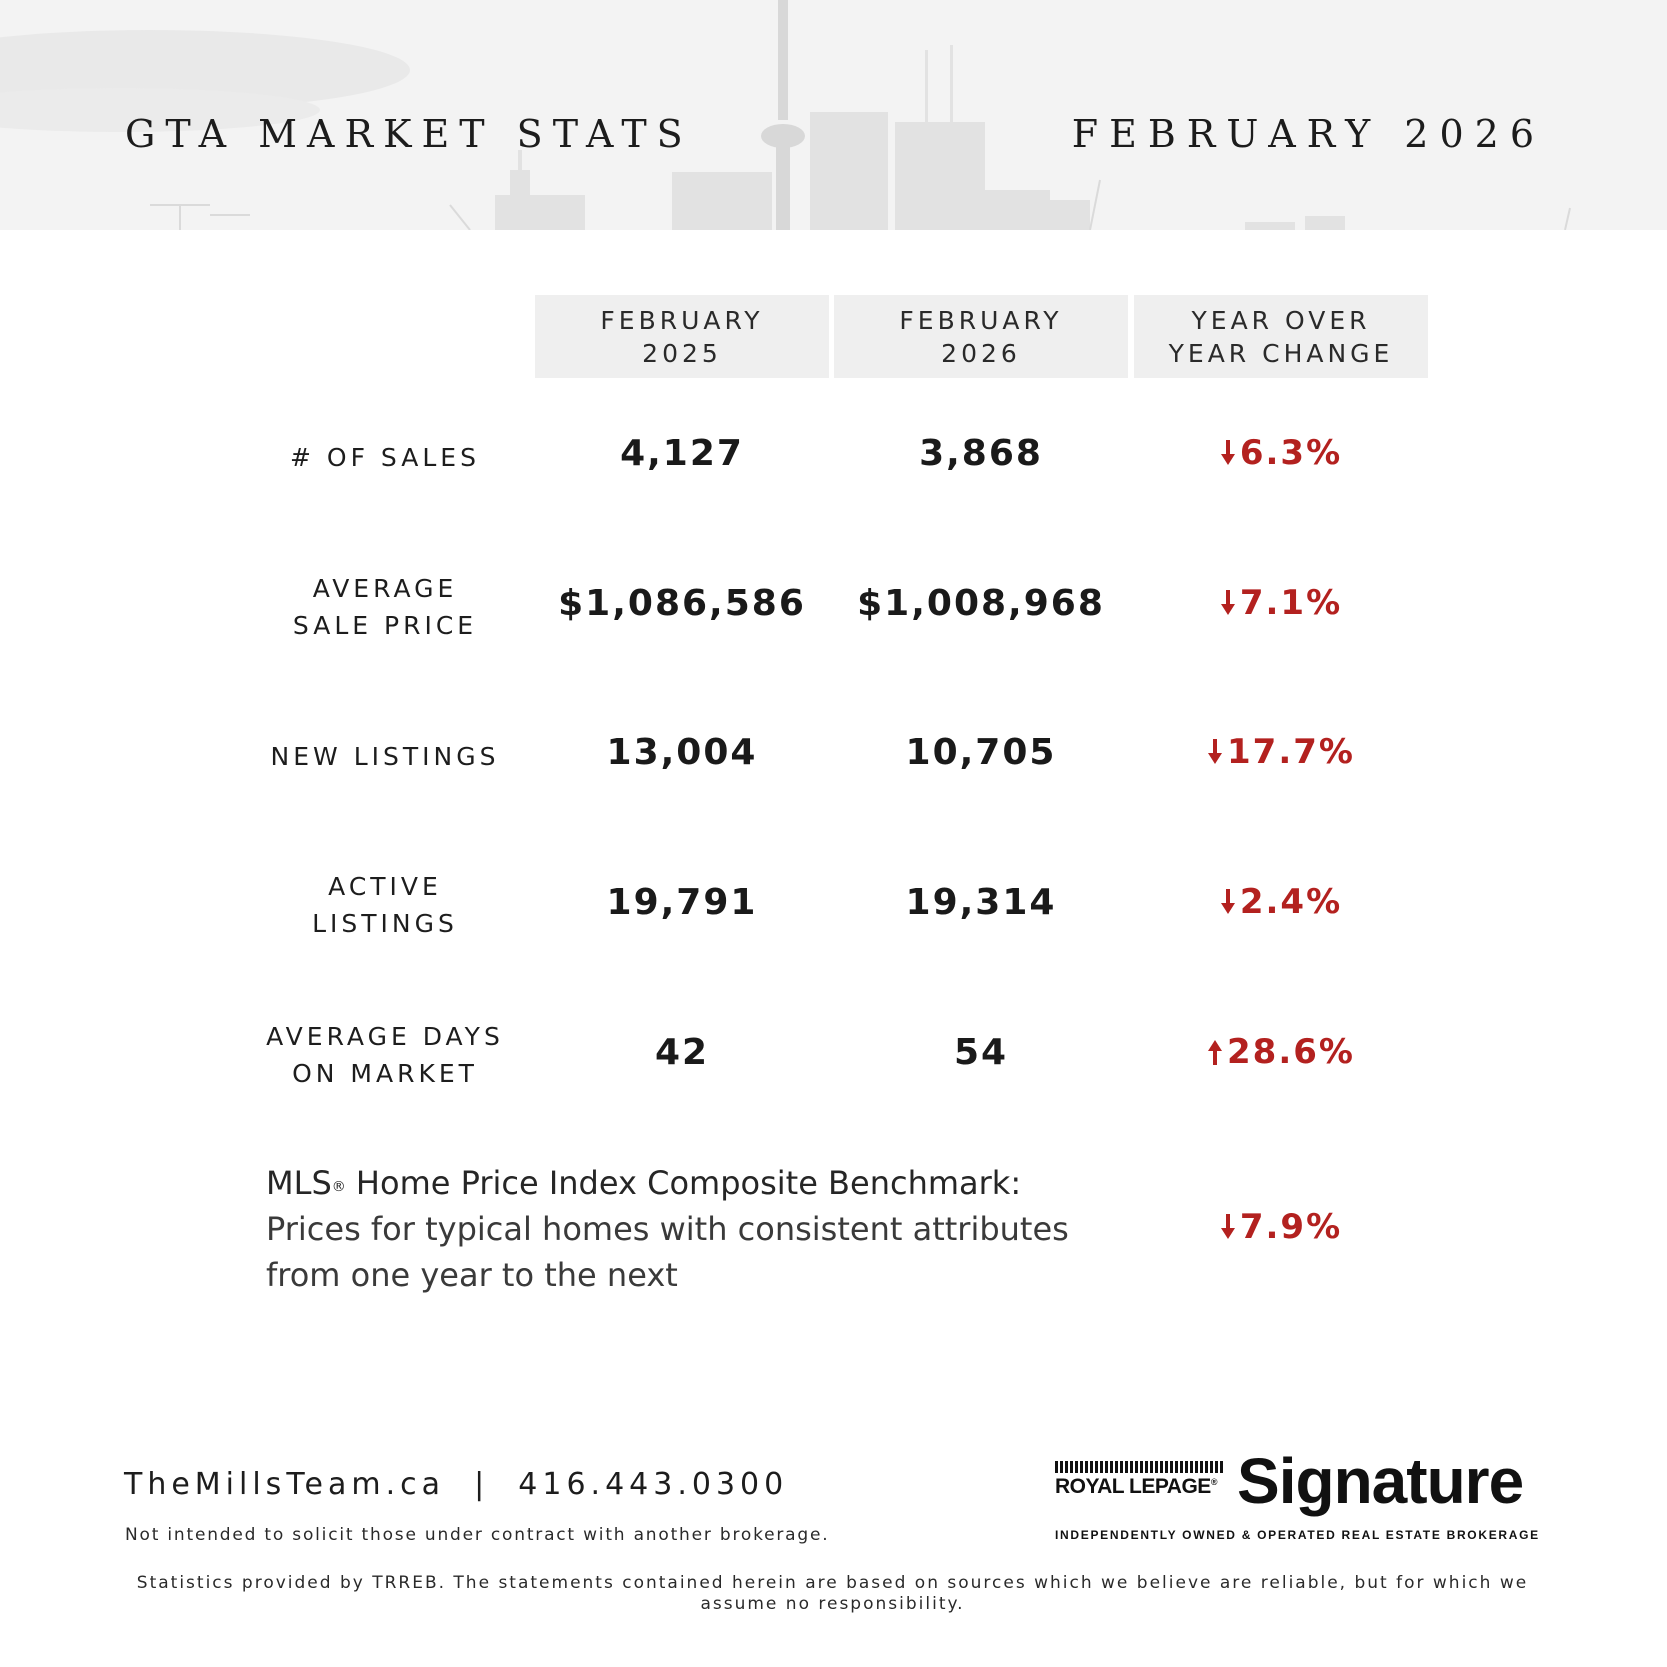 The width and height of the screenshot is (1667, 1667). I want to click on hpi-title-prefix: MLS, so click(299, 1183).